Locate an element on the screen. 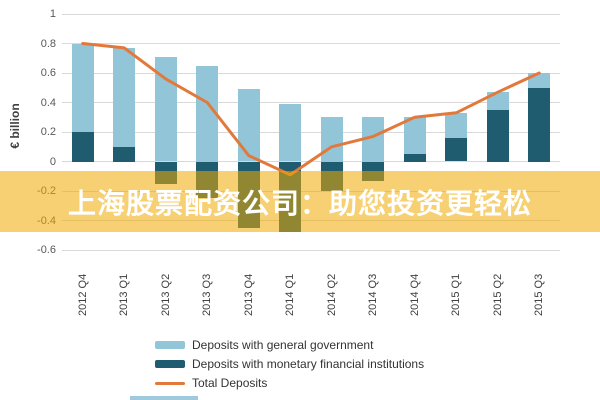 The height and width of the screenshot is (400, 600). legend-swatch-general-government is located at coordinates (170, 345).